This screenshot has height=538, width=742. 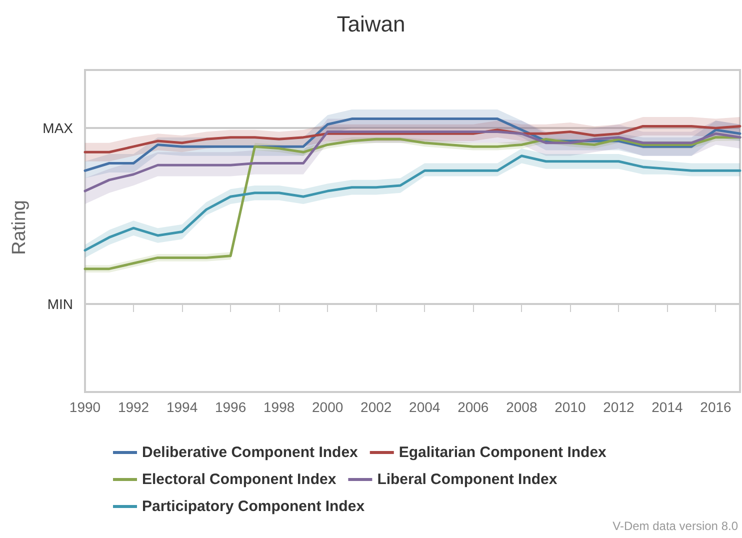 What do you see at coordinates (239, 479) in the screenshot?
I see `legend-label: Electoral Component Index` at bounding box center [239, 479].